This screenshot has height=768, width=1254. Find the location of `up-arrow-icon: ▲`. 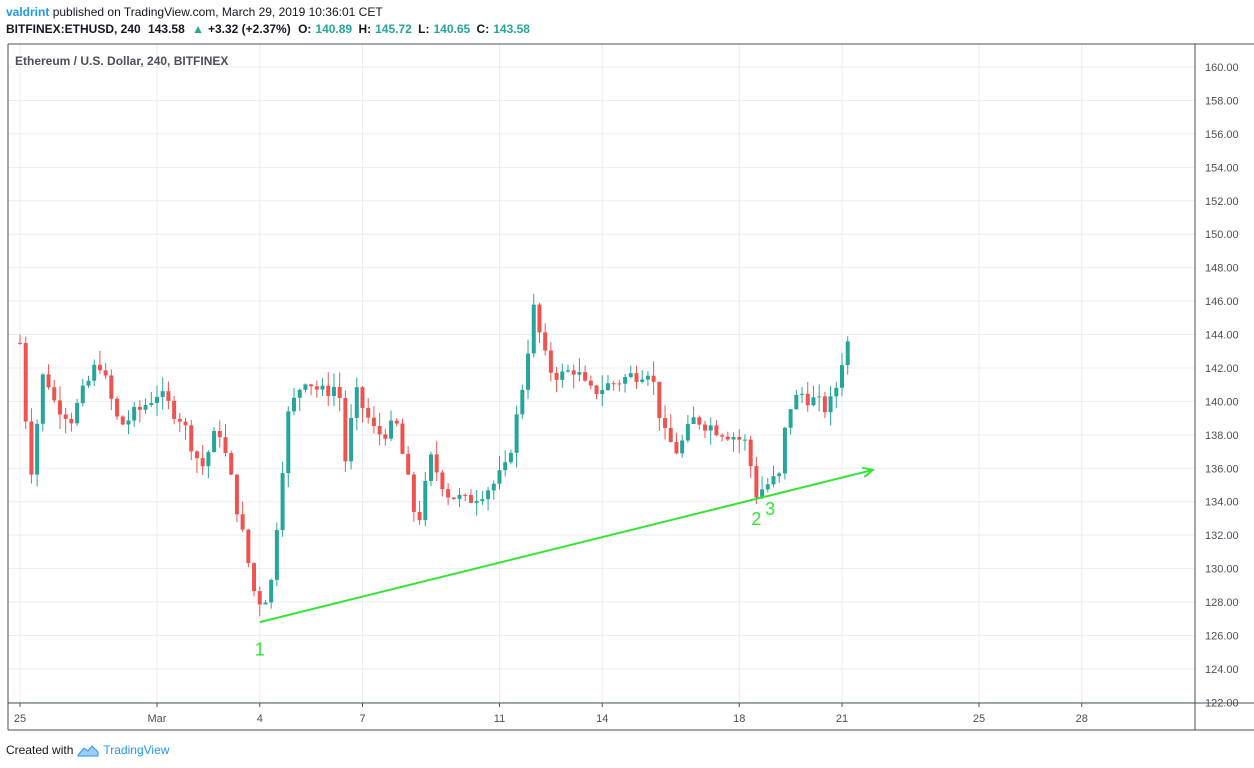

up-arrow-icon: ▲ is located at coordinates (198, 29).